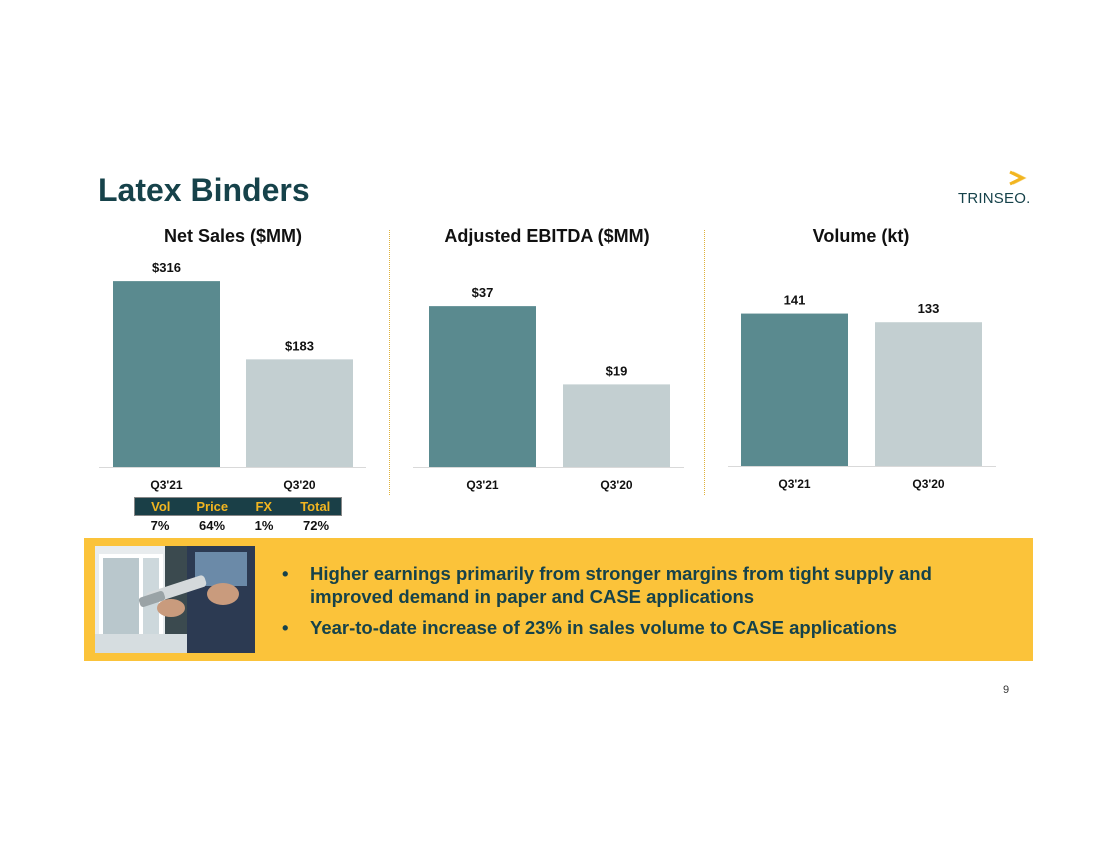 The width and height of the screenshot is (1100, 850). Describe the element at coordinates (617, 370) in the screenshot. I see `ebitda-data-label-2: $19` at that location.